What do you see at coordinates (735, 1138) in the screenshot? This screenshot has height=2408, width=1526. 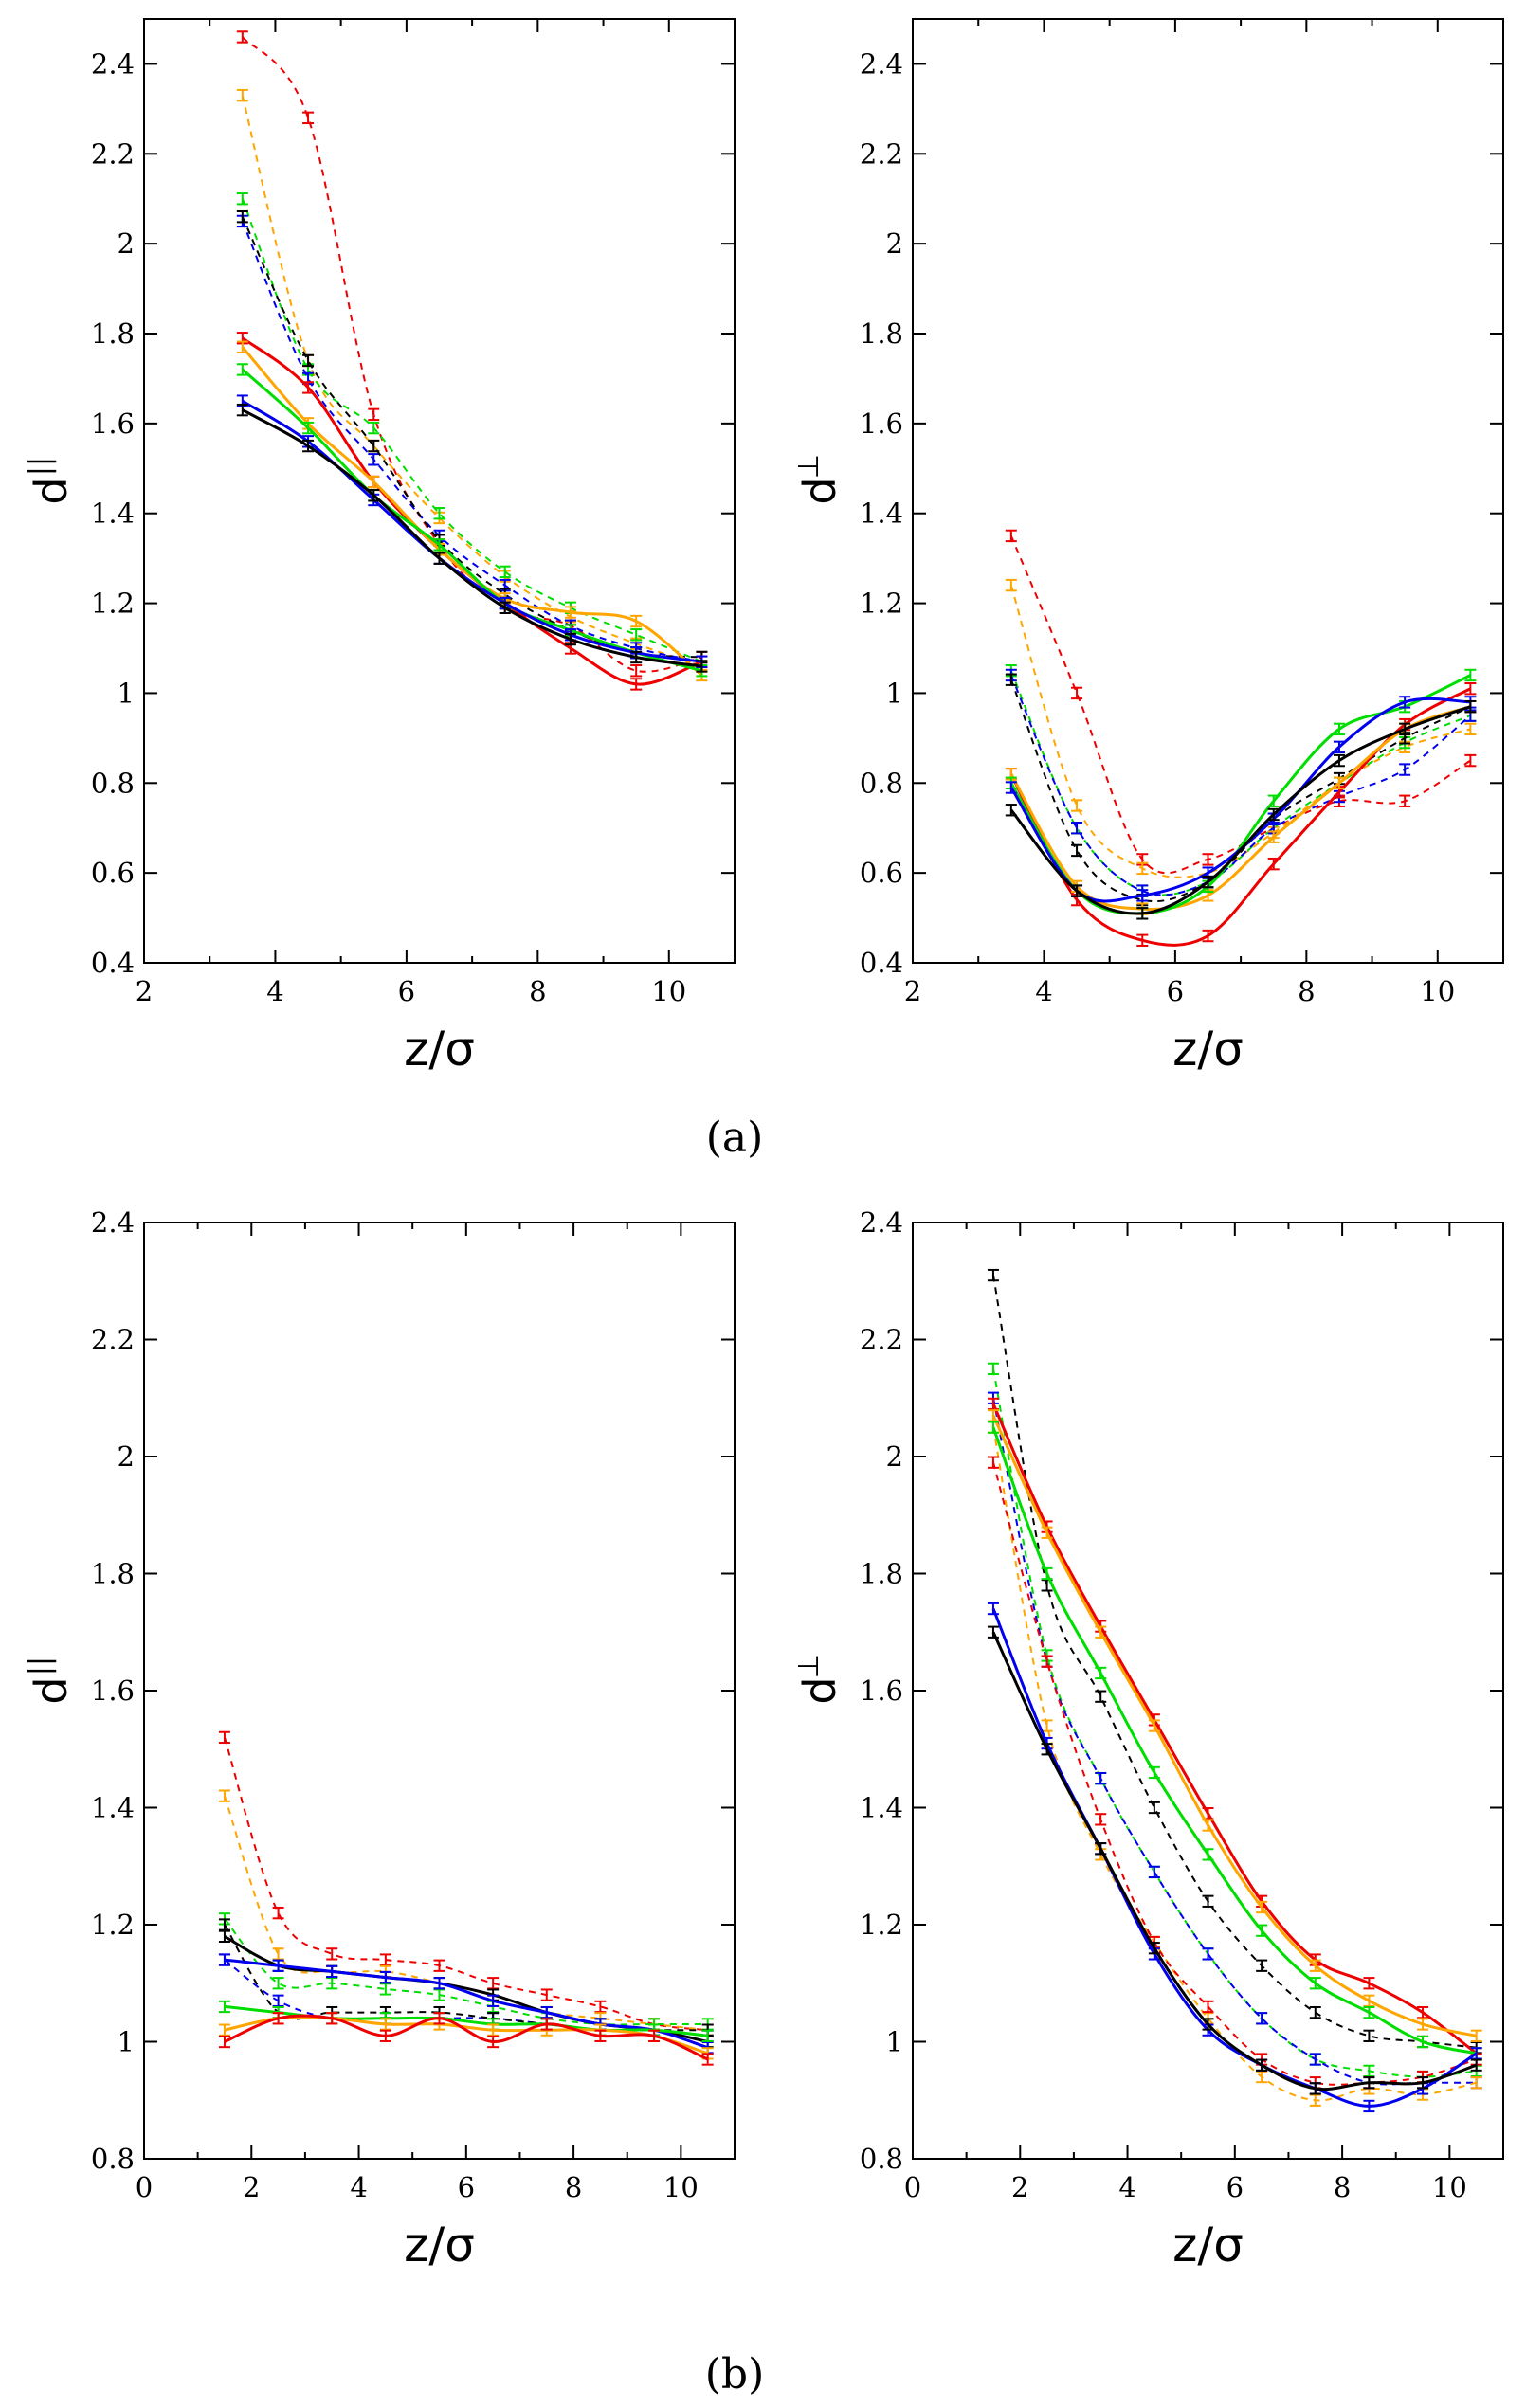 I see `caption-a: (a)` at bounding box center [735, 1138].